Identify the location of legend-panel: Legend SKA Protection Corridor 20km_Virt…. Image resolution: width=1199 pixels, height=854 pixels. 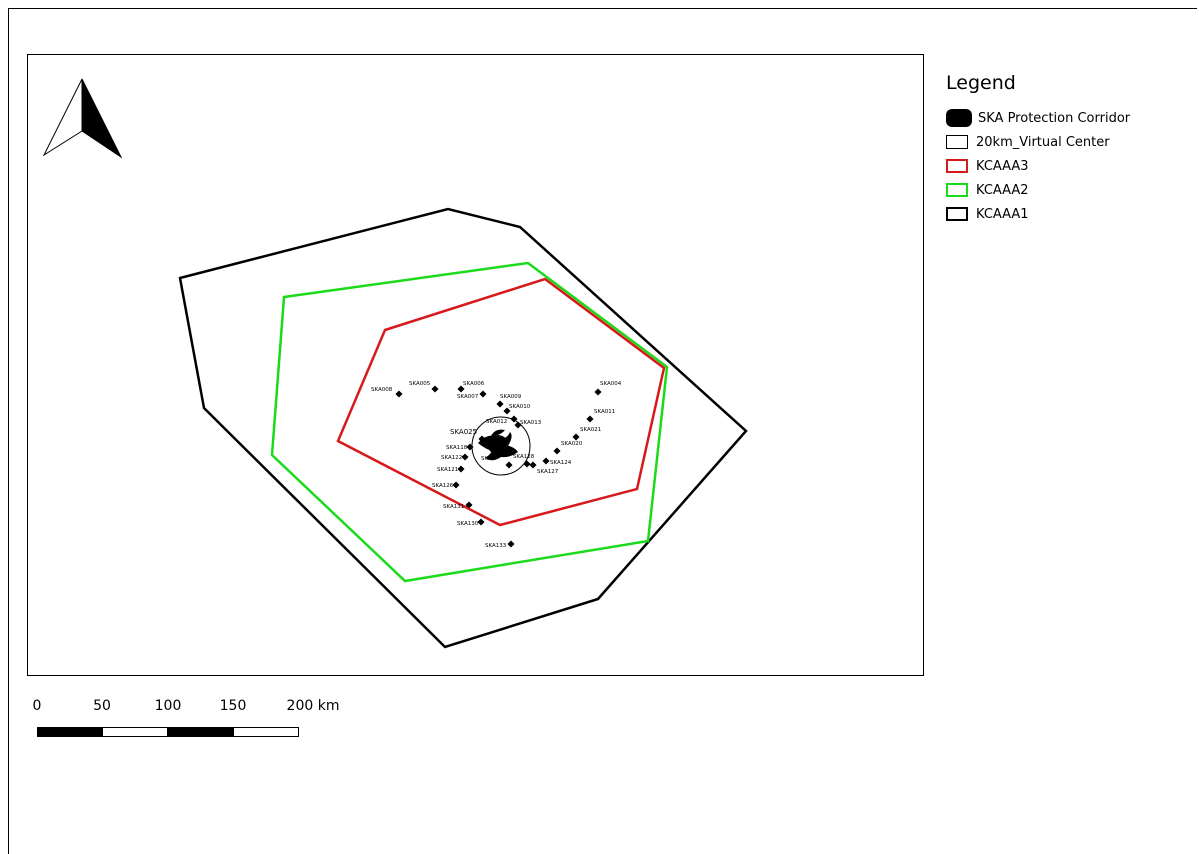
(1038, 149).